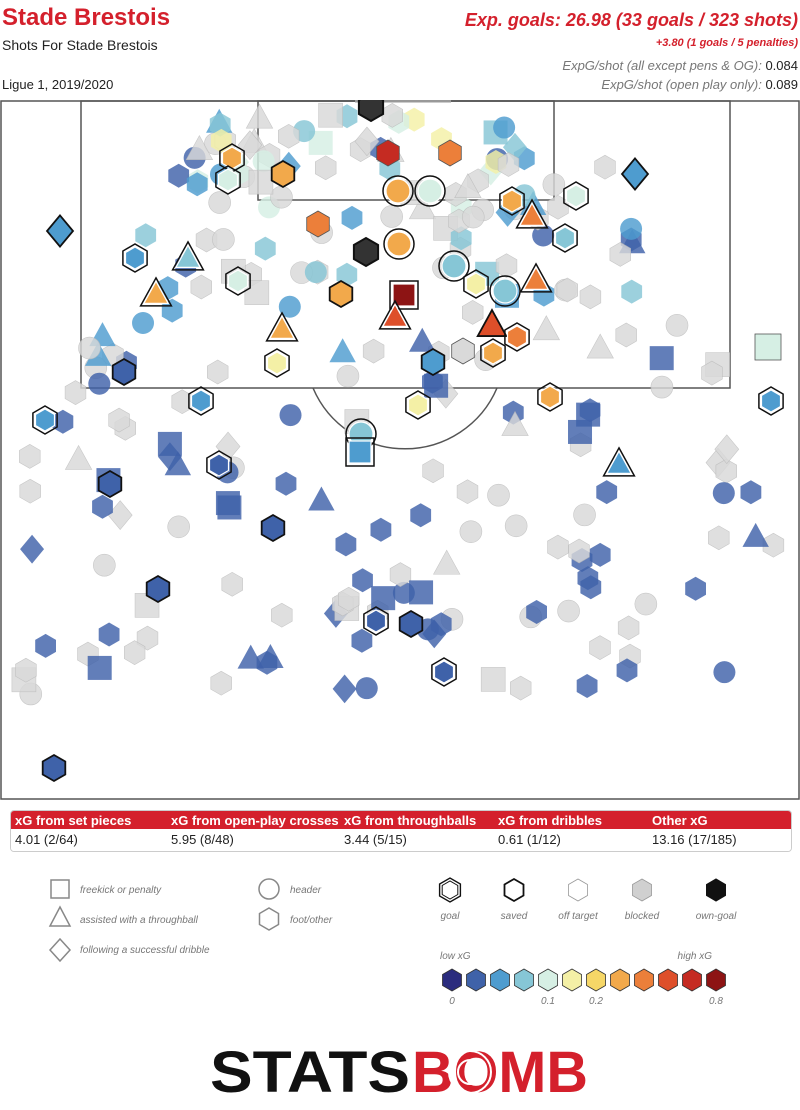 Image resolution: width=800 pixels, height=1110 pixels. Describe the element at coordinates (60, 950) in the screenshot. I see `dribble-legend-icon` at that location.